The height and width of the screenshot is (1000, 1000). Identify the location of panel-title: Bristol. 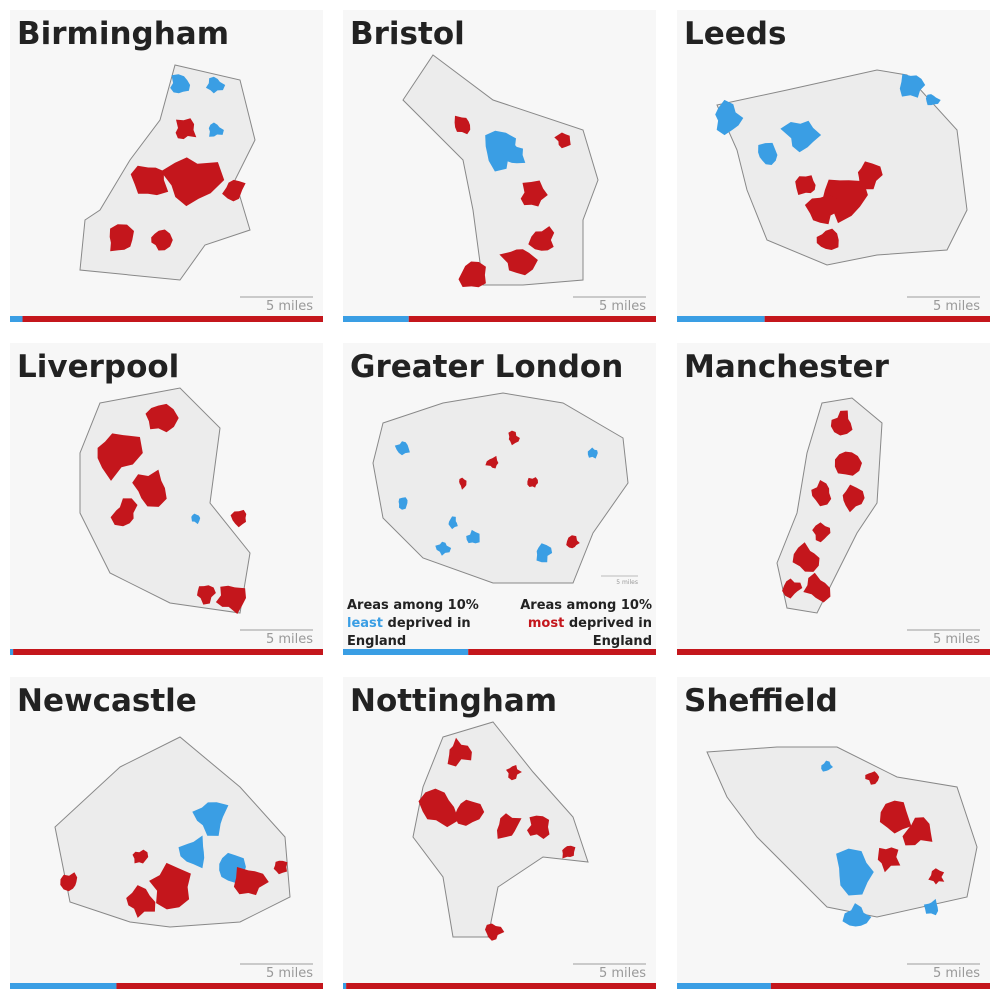
(407, 34).